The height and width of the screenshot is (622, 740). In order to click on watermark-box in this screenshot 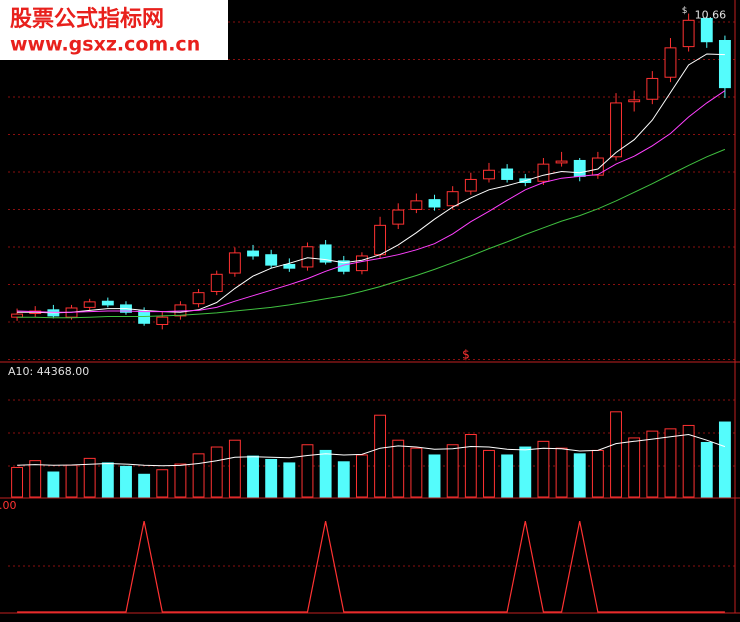, I will do `click(114, 30)`.